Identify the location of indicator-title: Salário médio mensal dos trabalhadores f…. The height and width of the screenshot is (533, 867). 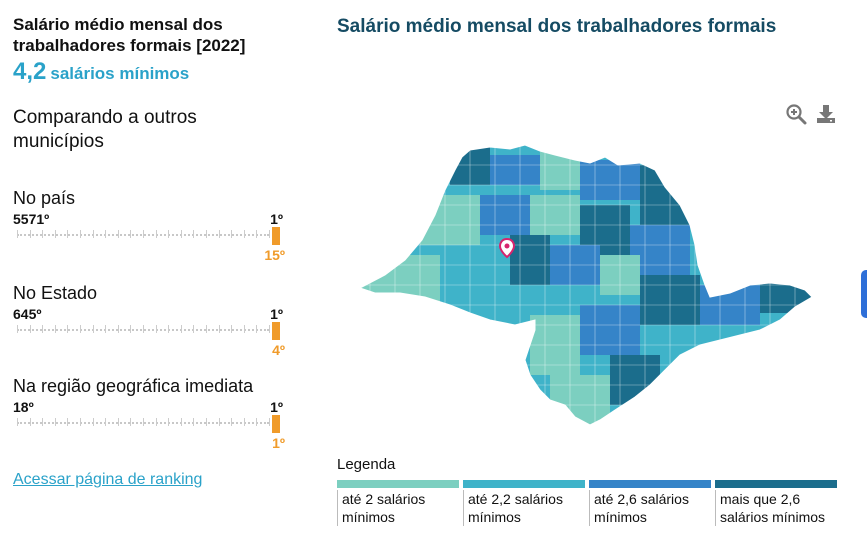
(129, 35).